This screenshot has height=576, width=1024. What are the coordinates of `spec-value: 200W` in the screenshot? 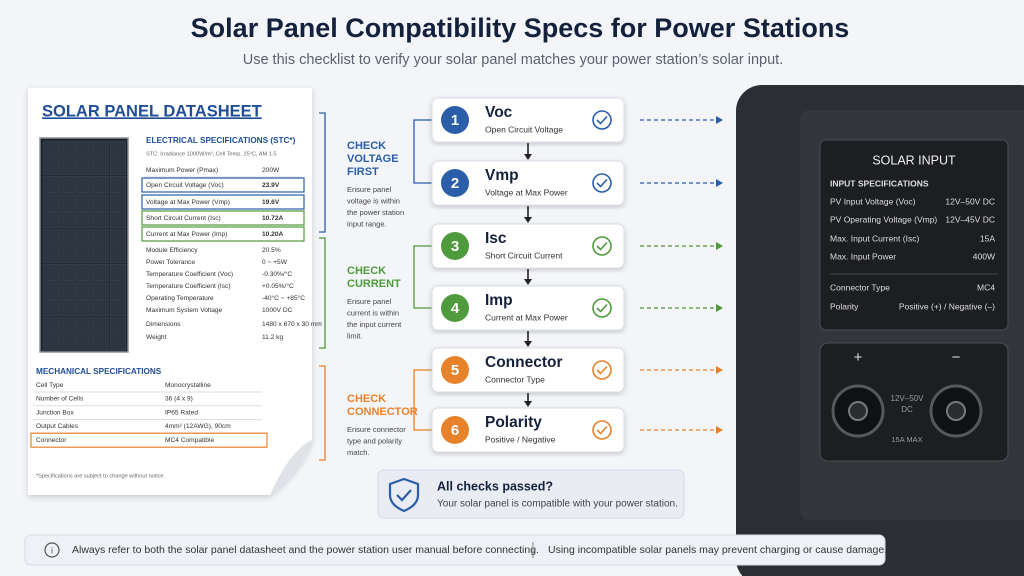 It's located at (271, 170).